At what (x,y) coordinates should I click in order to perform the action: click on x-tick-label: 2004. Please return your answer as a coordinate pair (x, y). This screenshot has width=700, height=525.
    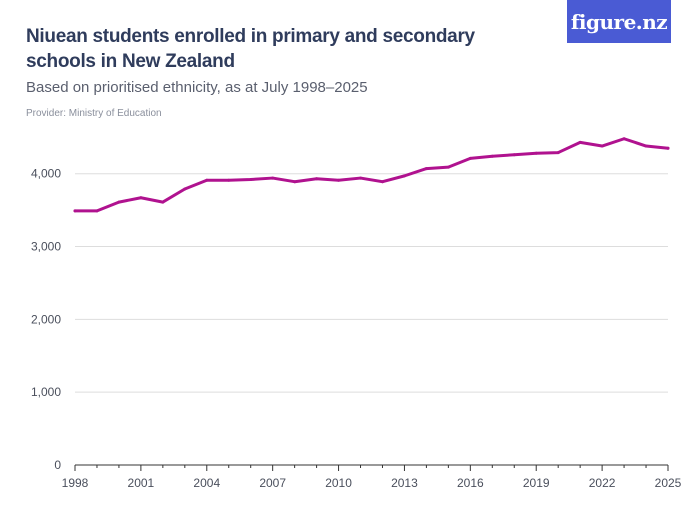
    Looking at the image, I should click on (206, 483).